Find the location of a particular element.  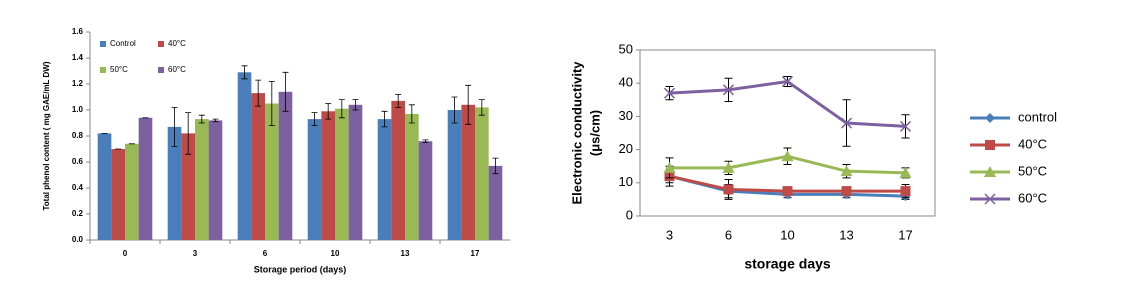

y-tick-label: 0.8 is located at coordinates (78, 135).